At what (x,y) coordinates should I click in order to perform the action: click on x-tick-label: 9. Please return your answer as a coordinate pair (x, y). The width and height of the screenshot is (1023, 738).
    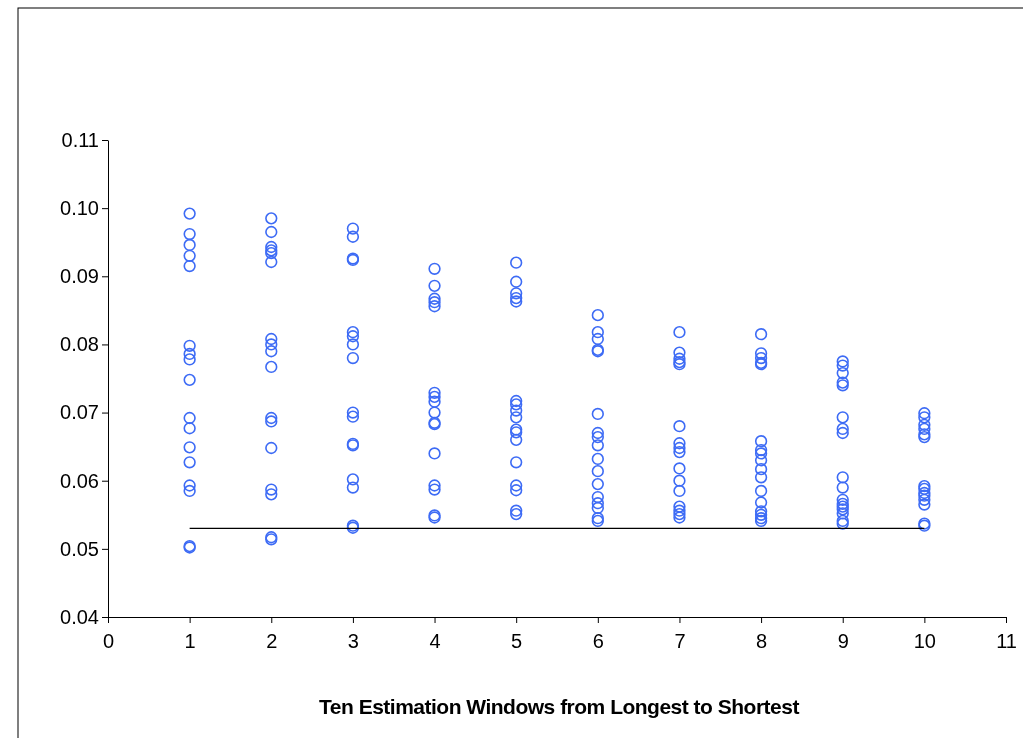
    Looking at the image, I should click on (843, 641).